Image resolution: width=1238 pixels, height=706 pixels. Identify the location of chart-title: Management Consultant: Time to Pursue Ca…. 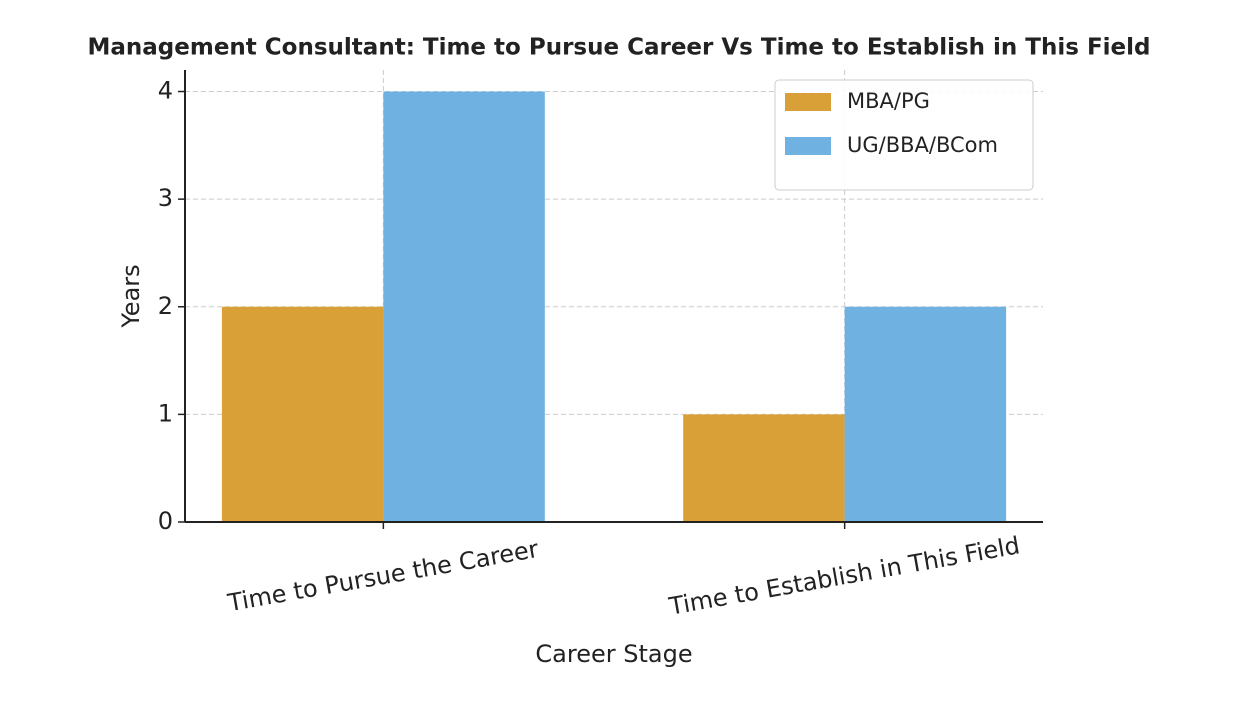
(619, 48).